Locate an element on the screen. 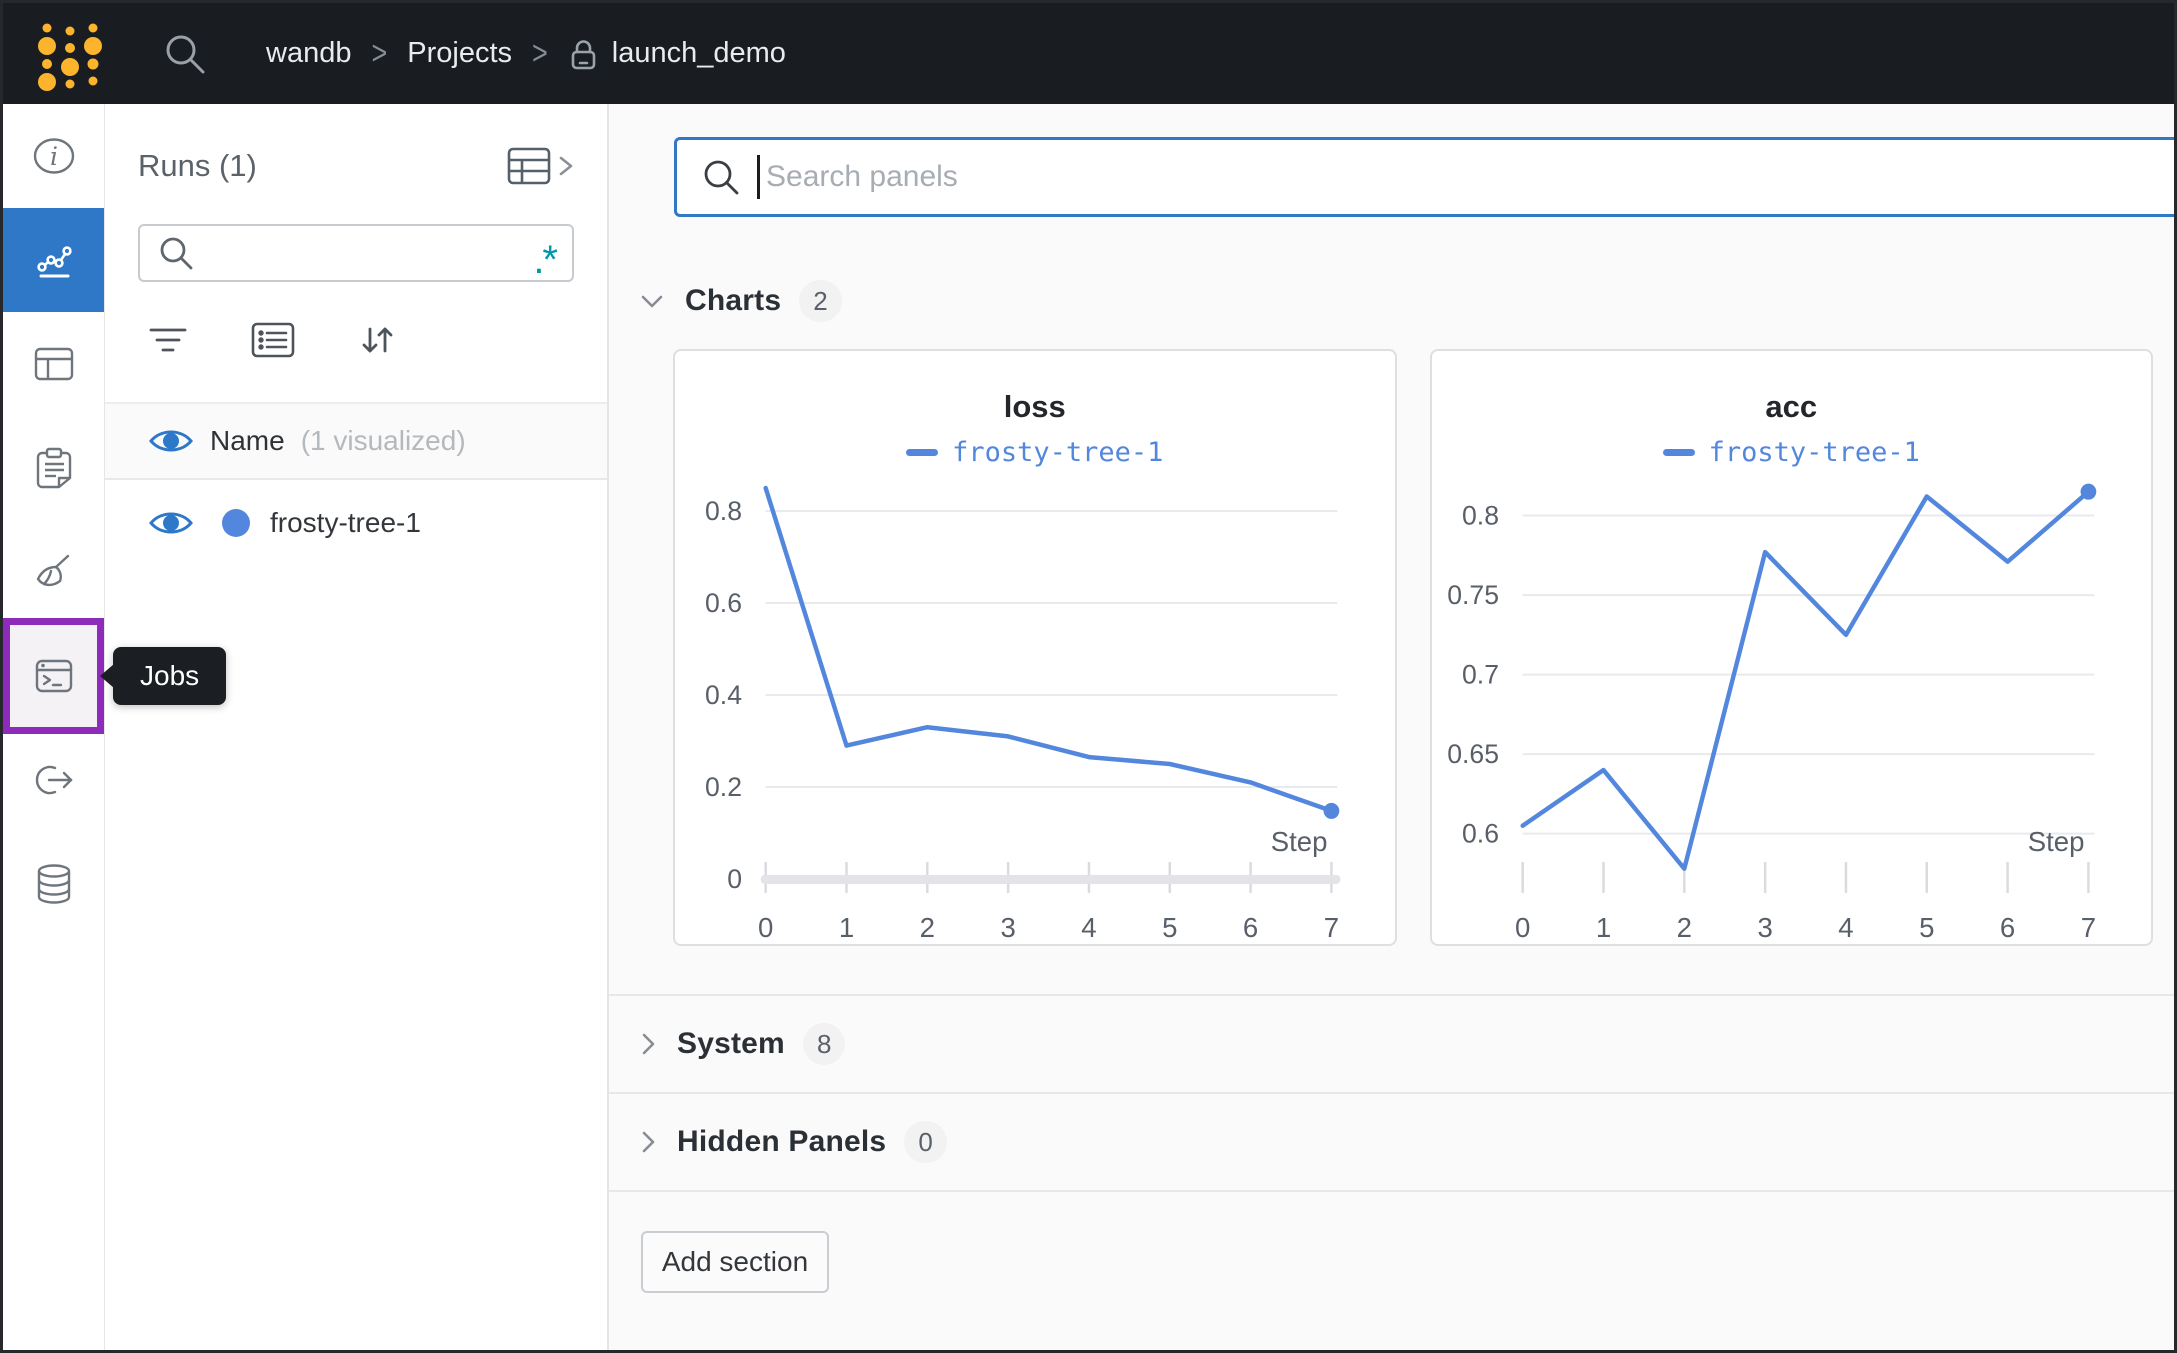 The height and width of the screenshot is (1353, 2177). sidebar-item-launch is located at coordinates (53, 780).